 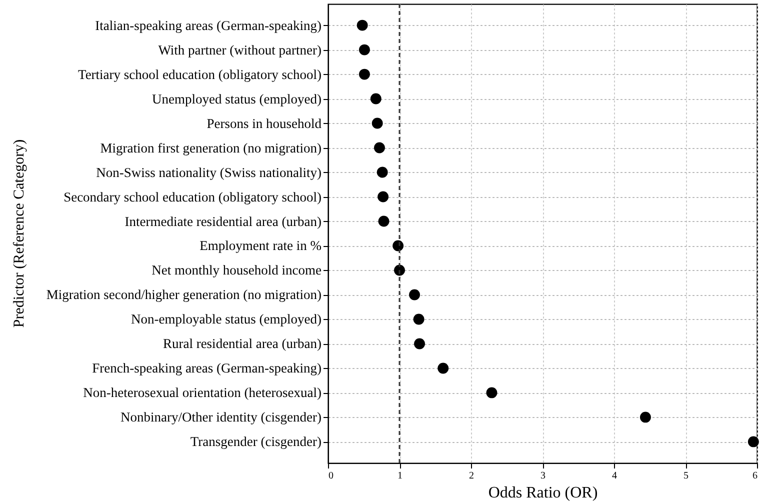 I want to click on y-tick-label: Secondary school education (obligatory school), so click(x=193, y=196).